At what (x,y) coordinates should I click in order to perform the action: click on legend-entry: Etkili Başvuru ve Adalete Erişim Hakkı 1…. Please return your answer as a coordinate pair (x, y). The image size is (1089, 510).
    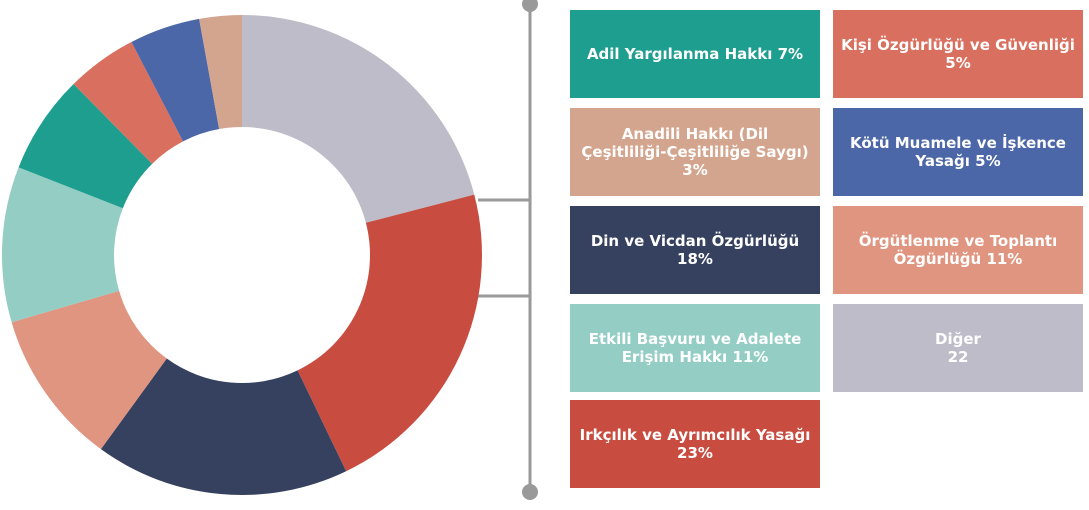
    Looking at the image, I should click on (695, 348).